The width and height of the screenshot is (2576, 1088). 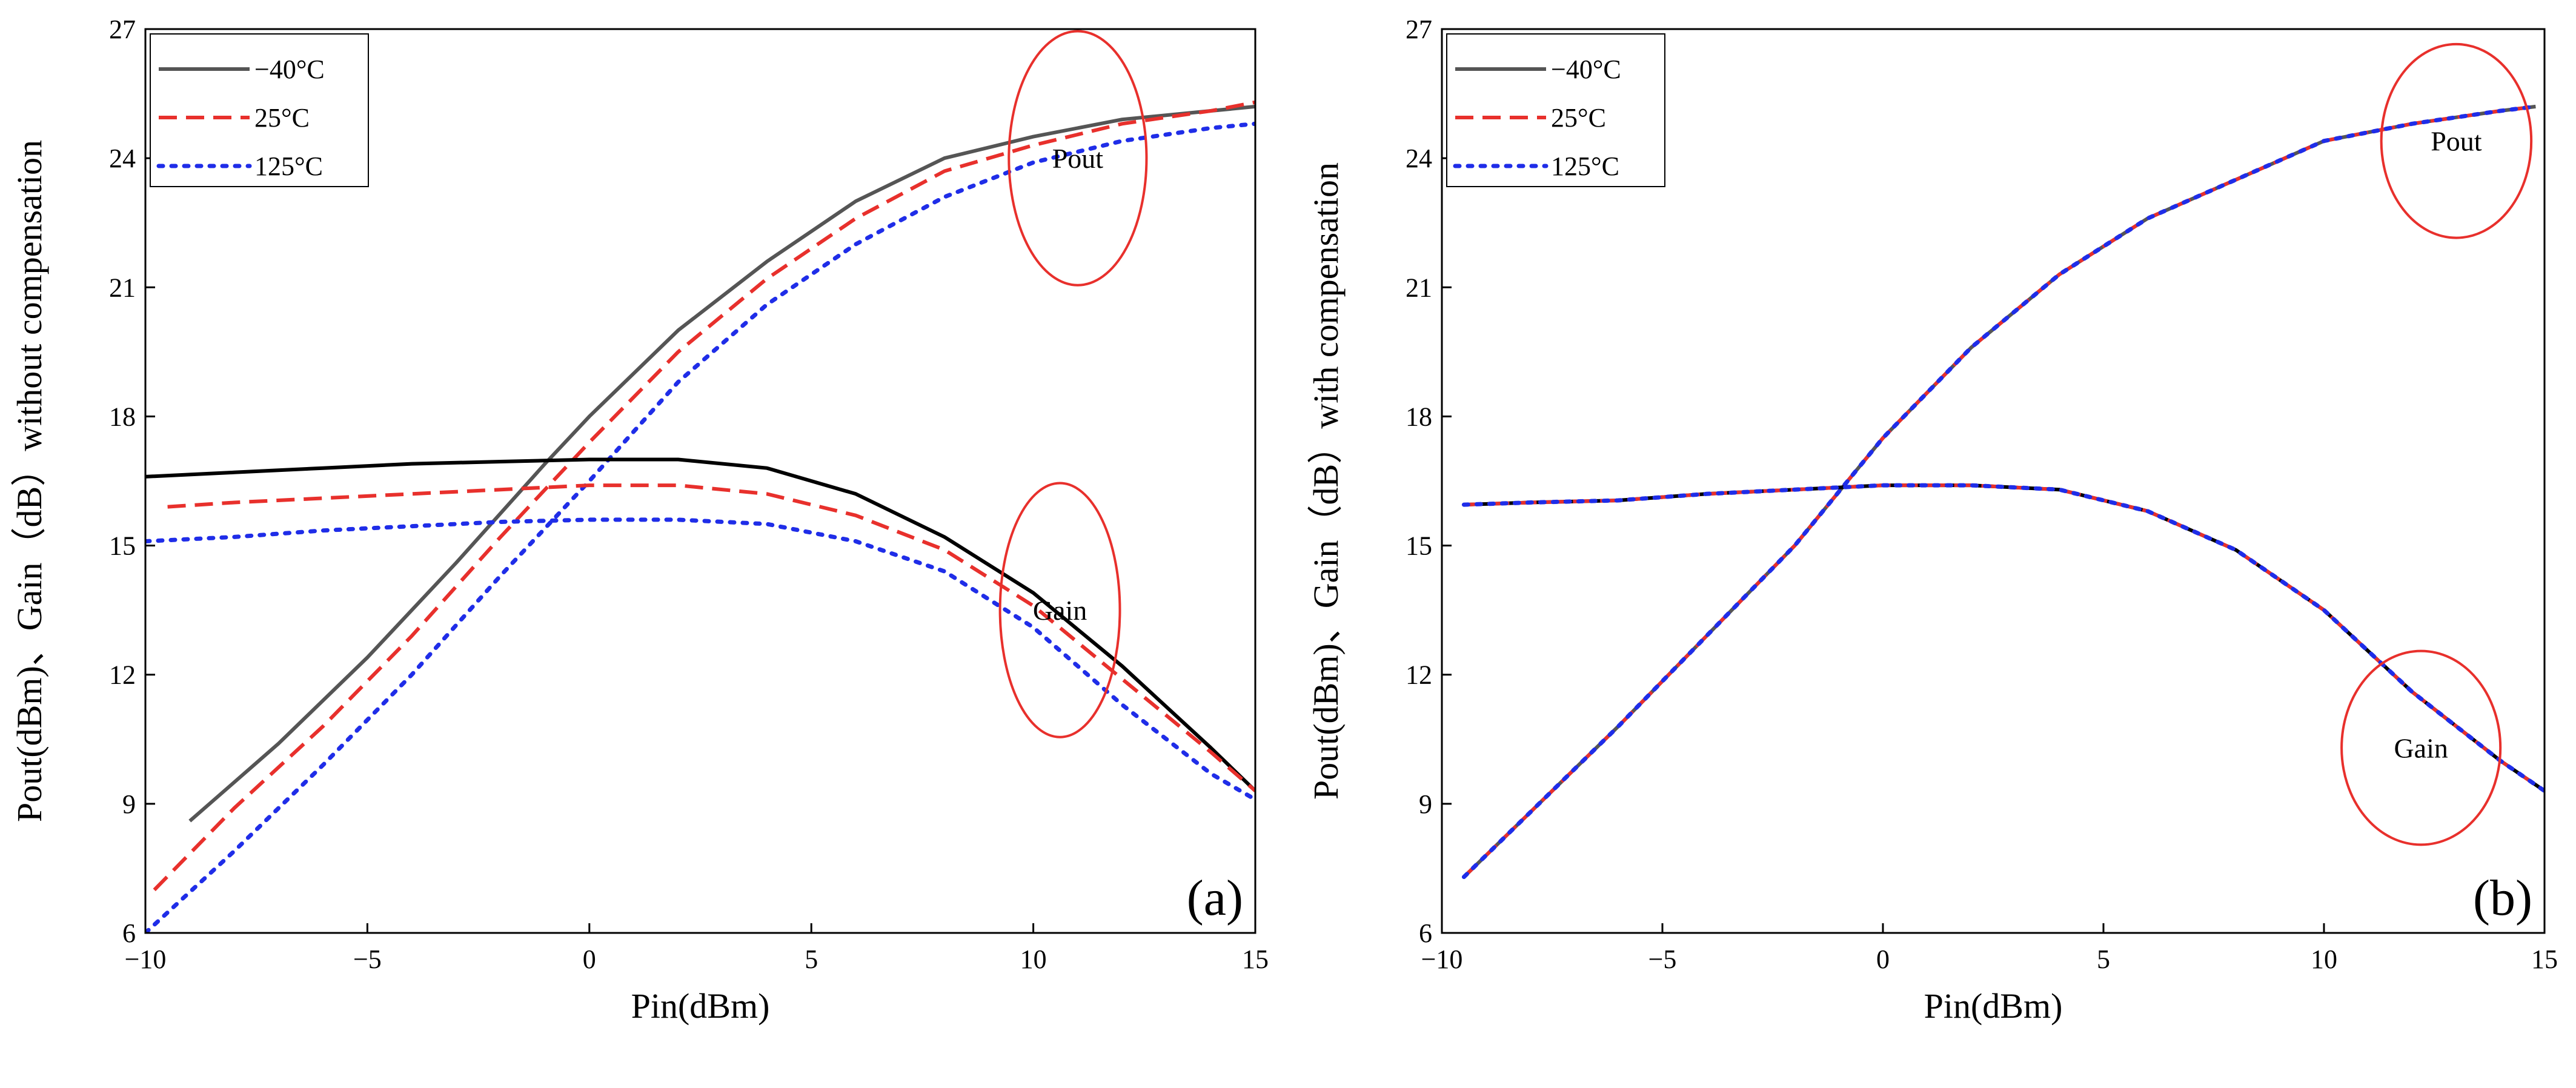 I want to click on y-axis-title: Pout(dBm)、Gain（dB）with compensation, so click(x=1326, y=481).